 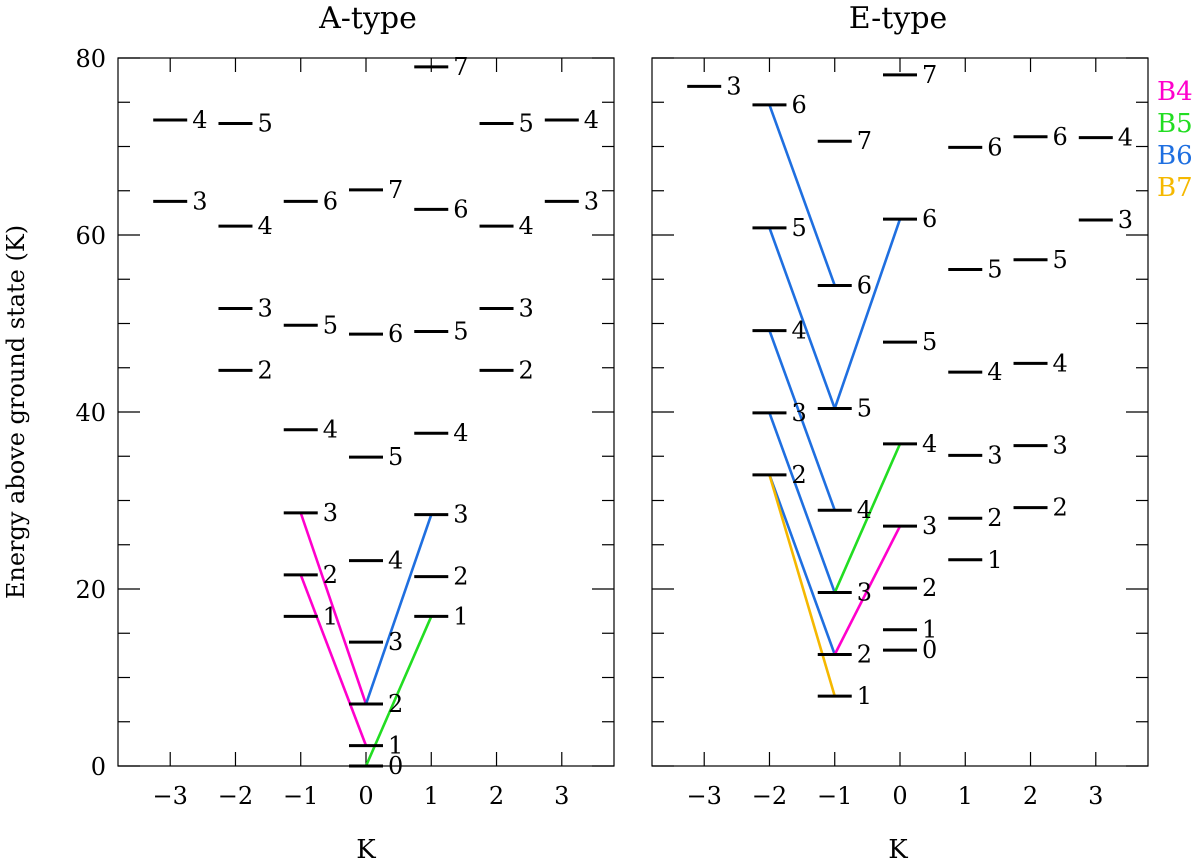 What do you see at coordinates (899, 796) in the screenshot?
I see `x-tick-label: 0` at bounding box center [899, 796].